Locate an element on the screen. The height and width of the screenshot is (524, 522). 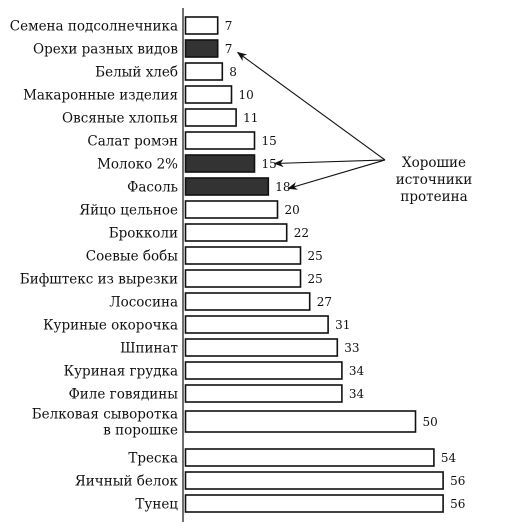
category-label: Семена подсолнечника is located at coordinates (94, 27).